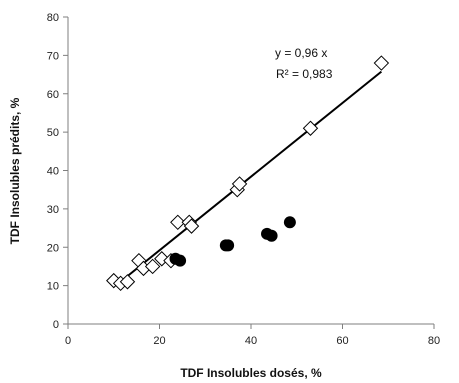  What do you see at coordinates (251, 341) in the screenshot?
I see `x-tick-label: 40` at bounding box center [251, 341].